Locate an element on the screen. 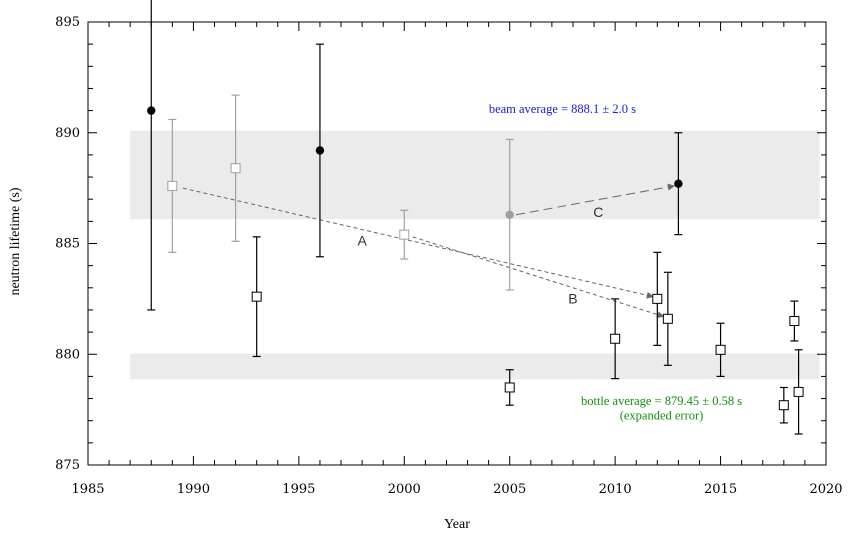 This screenshot has width=850, height=538. y-axis-label: neutron lifetime (s) is located at coordinates (15, 241).